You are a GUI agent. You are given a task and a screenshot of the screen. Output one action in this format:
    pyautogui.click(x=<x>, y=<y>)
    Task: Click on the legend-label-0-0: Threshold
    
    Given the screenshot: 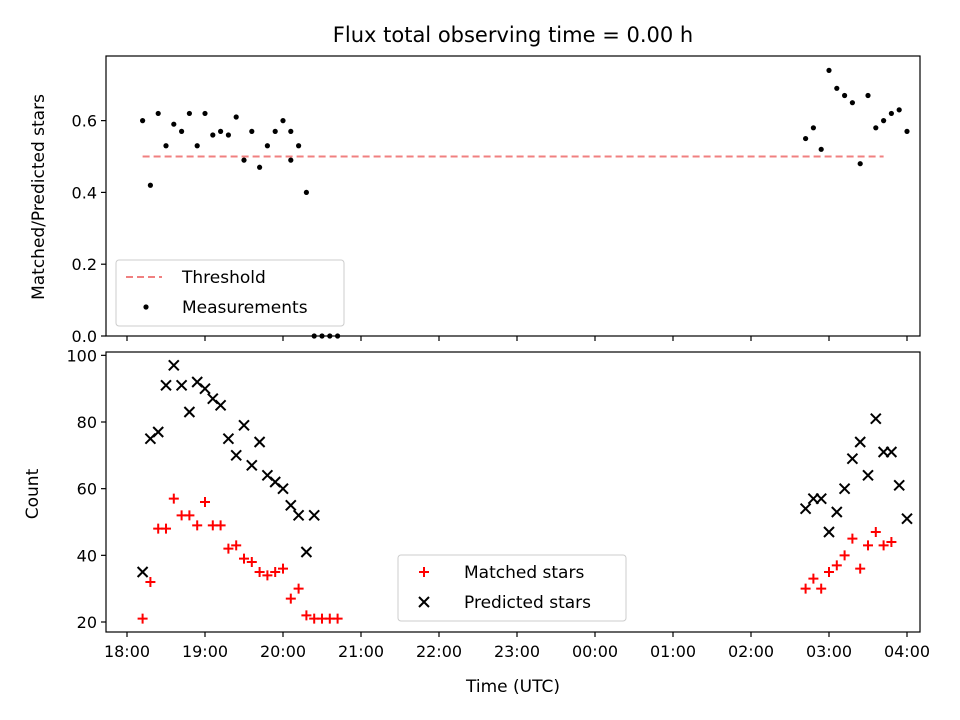 What is the action you would take?
    pyautogui.click(x=223, y=278)
    